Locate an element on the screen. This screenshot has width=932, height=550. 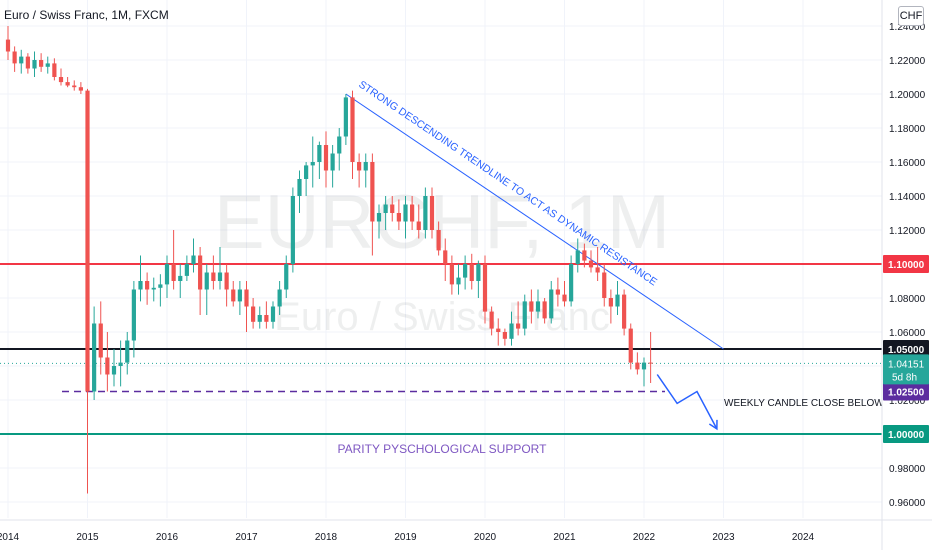
price-tick-label: 1.24000 is located at coordinates (907, 27).